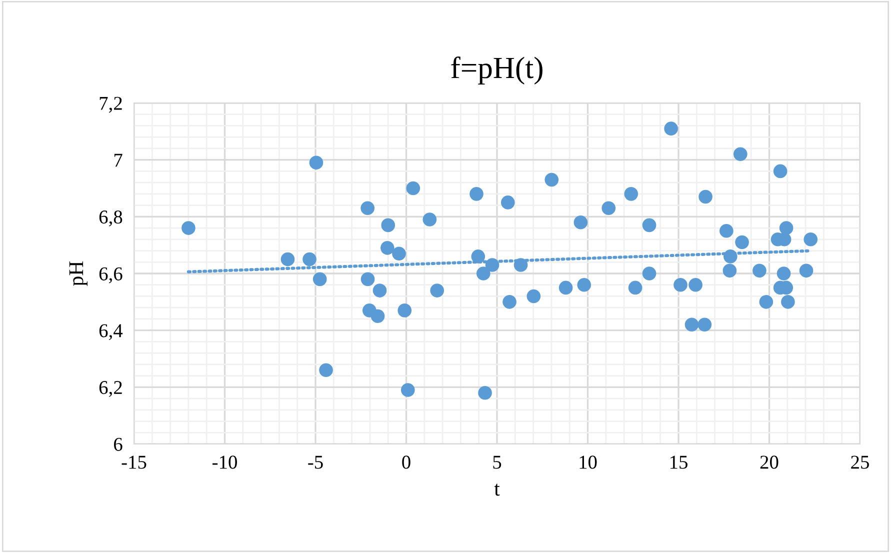 Image resolution: width=891 pixels, height=553 pixels. What do you see at coordinates (110, 218) in the screenshot?
I see `y-tick-label: 6,8` at bounding box center [110, 218].